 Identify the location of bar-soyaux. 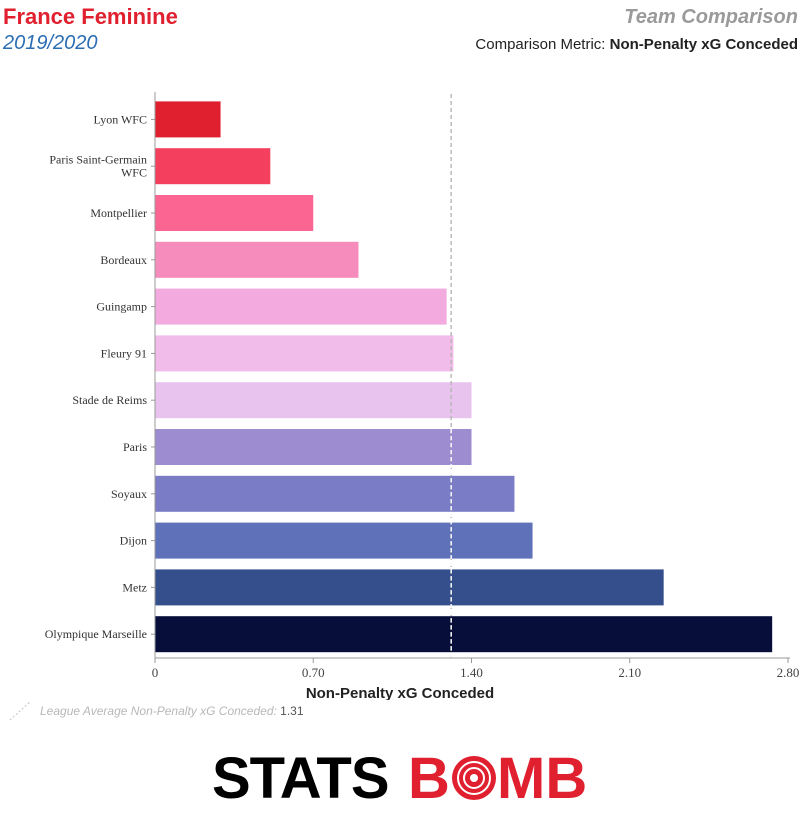
(335, 493).